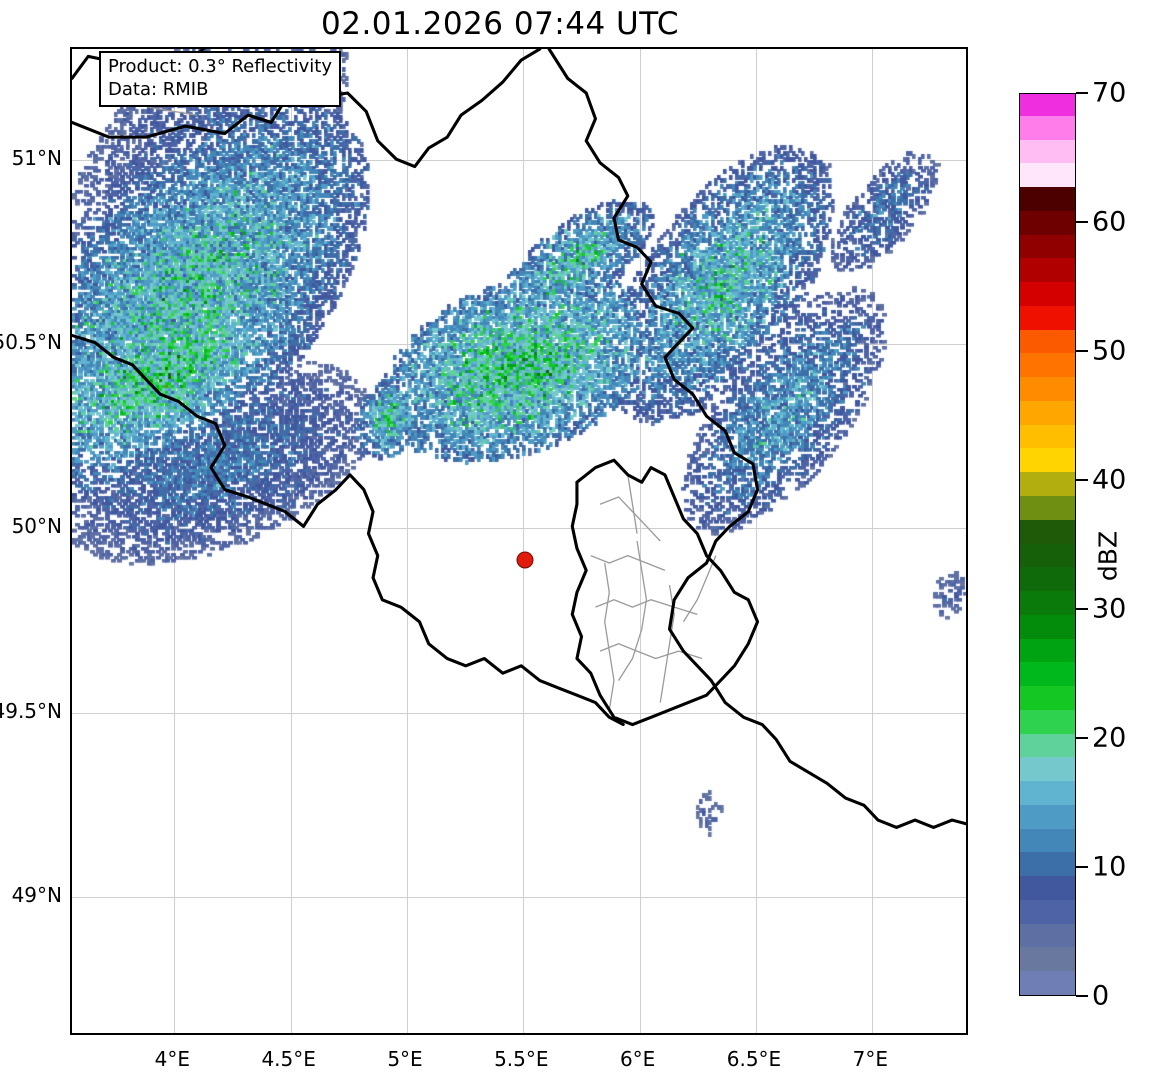 This screenshot has height=1081, width=1157. I want to click on page-title: 02.01.2026 07:44 UTC, so click(500, 24).